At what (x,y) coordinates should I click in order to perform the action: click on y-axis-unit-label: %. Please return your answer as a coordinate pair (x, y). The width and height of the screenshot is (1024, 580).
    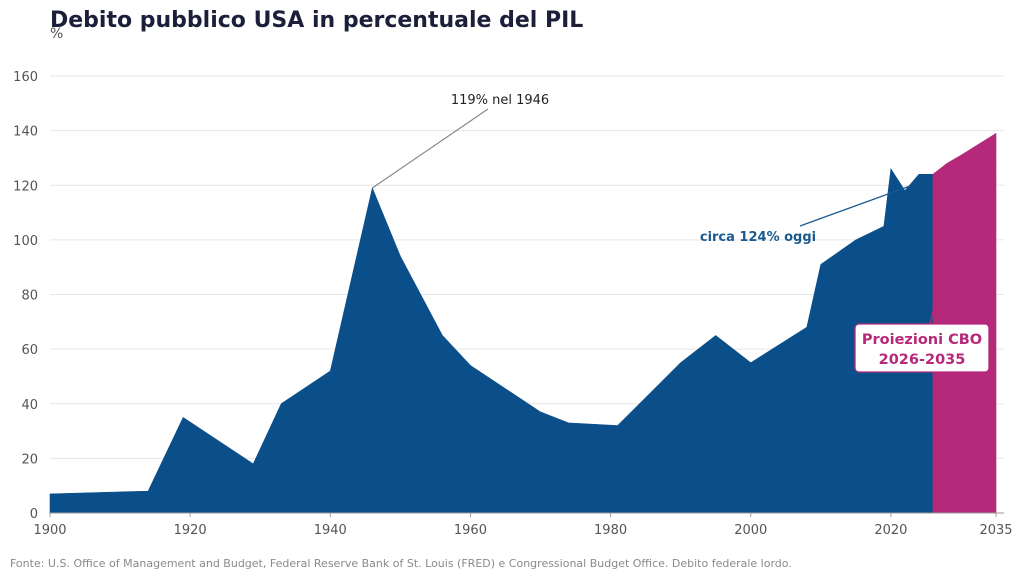
    Looking at the image, I should click on (57, 34).